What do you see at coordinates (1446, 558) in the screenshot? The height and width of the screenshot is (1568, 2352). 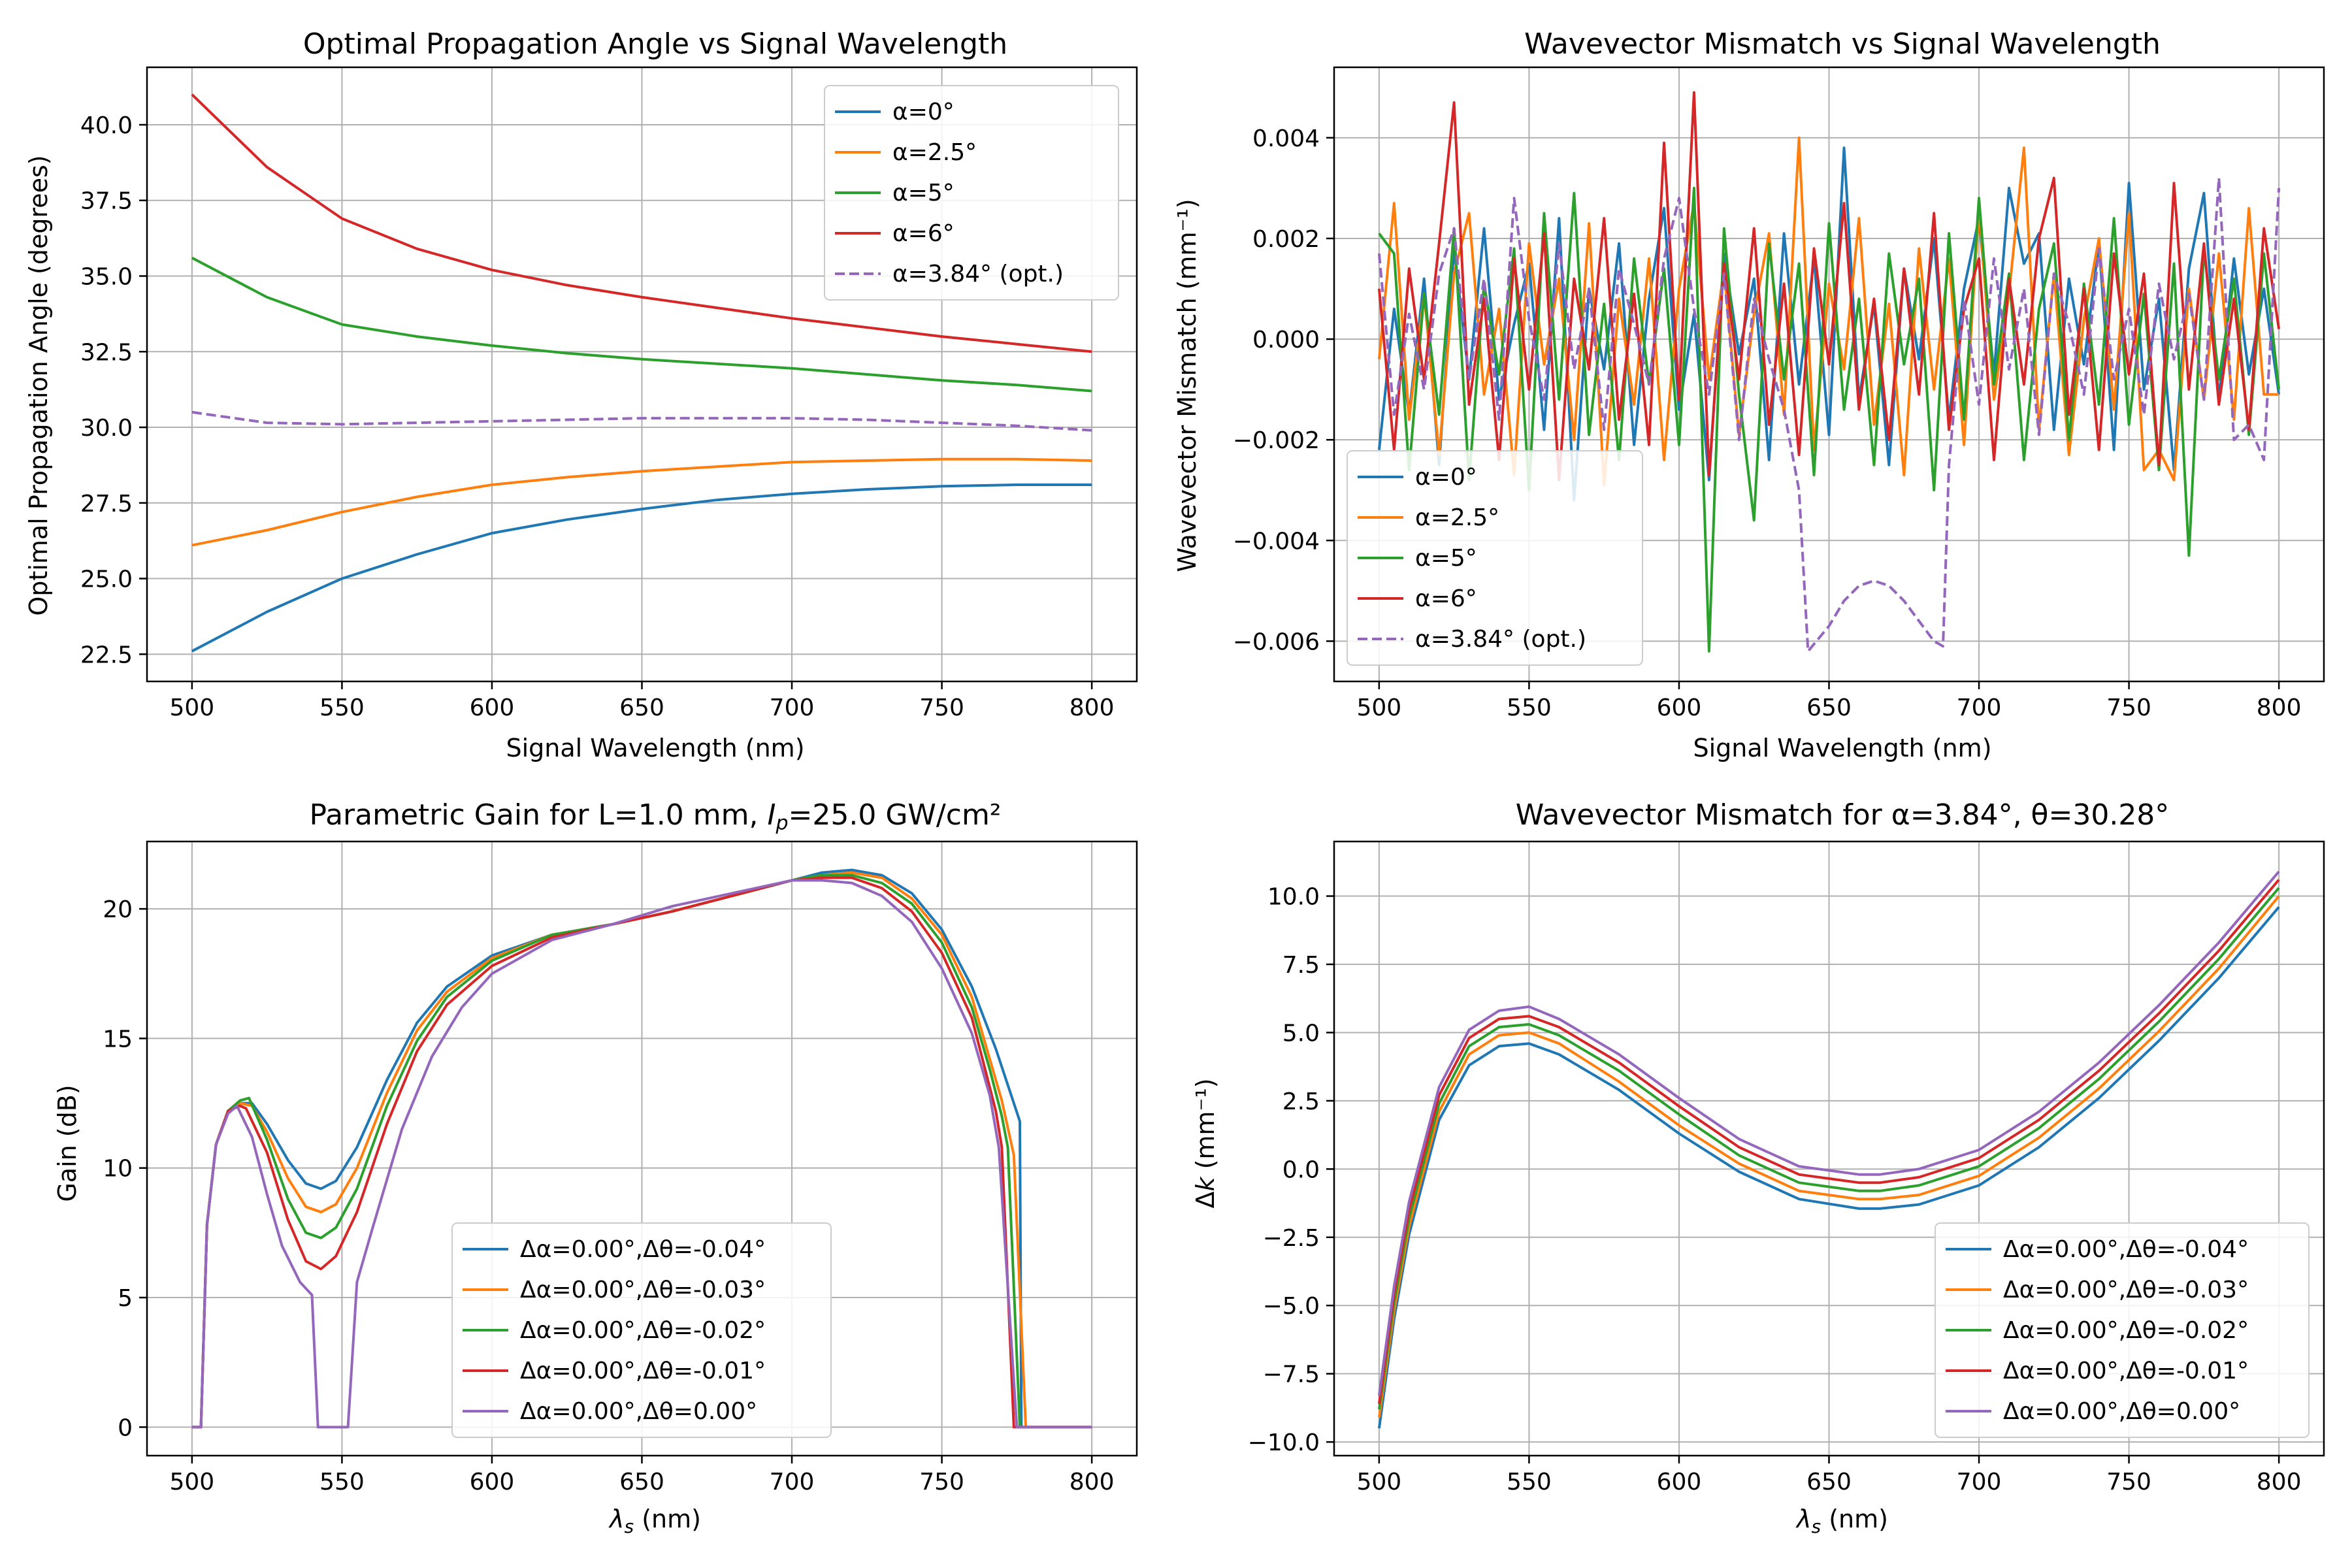 I see `legend-label: α=5°` at bounding box center [1446, 558].